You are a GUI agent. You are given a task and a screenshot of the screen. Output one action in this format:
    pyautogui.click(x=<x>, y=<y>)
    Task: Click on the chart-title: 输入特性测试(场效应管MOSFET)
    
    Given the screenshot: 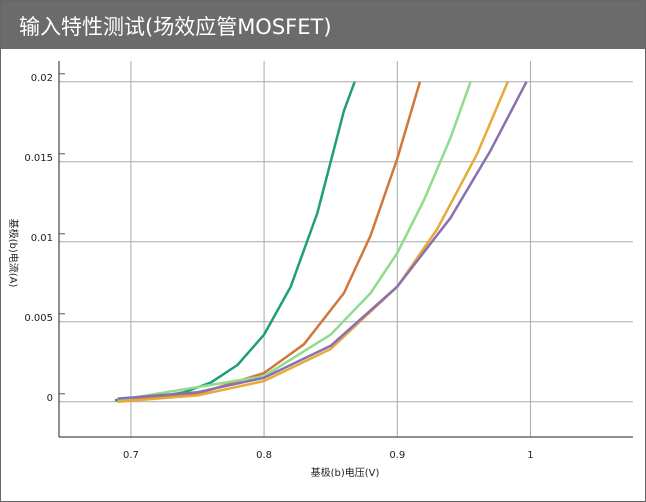 What is the action you would take?
    pyautogui.click(x=175, y=27)
    